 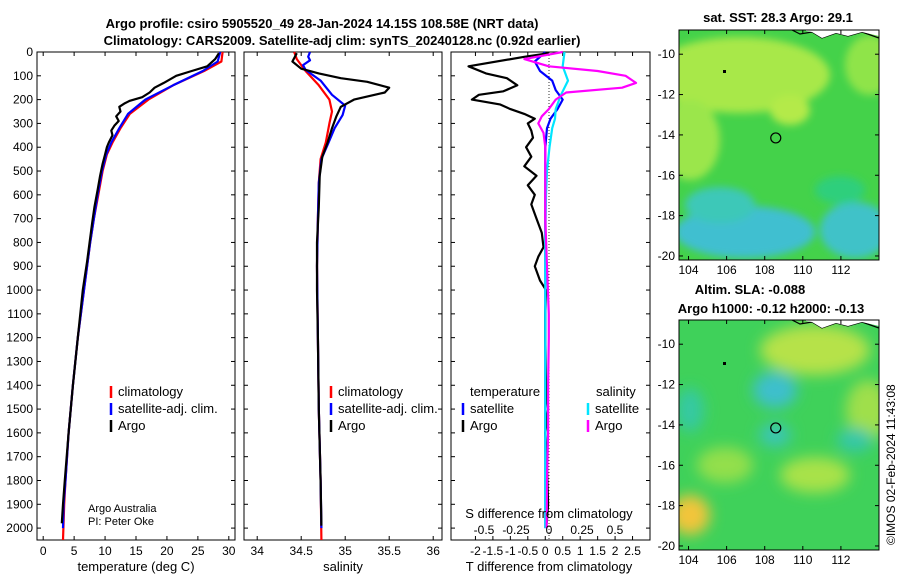 I want to click on sst-land, so click(x=842, y=34).